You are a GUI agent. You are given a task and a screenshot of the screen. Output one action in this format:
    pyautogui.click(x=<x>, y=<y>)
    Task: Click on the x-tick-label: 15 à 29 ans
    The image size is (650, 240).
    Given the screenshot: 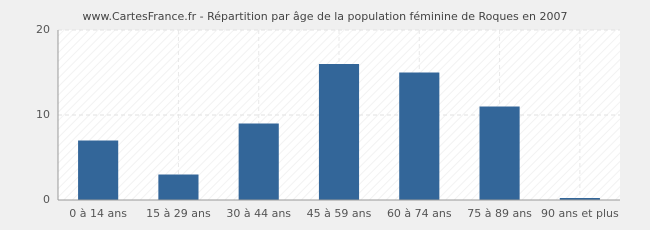 What is the action you would take?
    pyautogui.click(x=178, y=213)
    